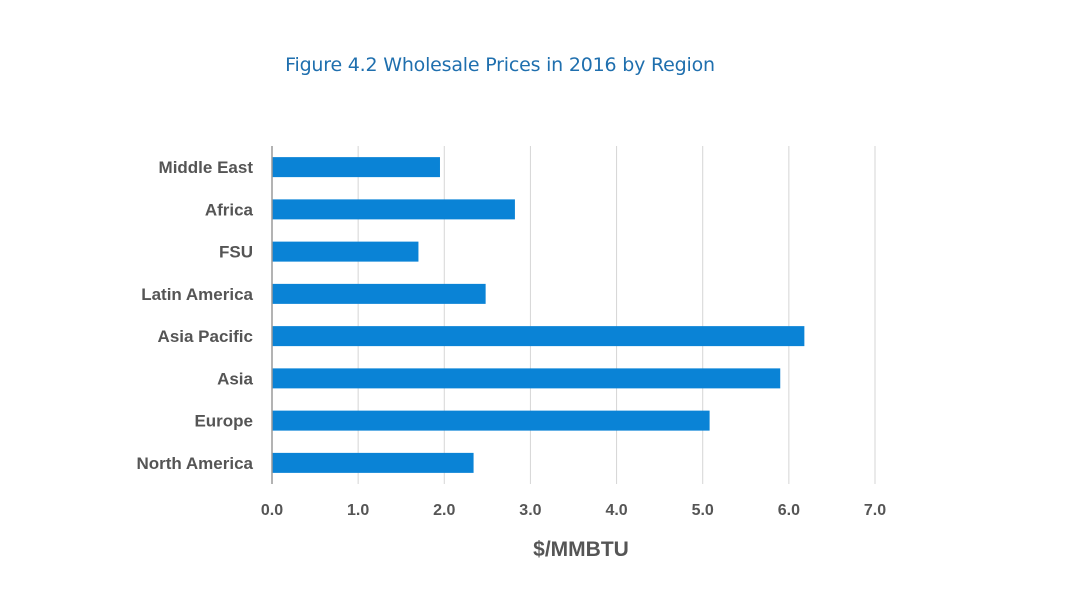 The width and height of the screenshot is (1084, 614). Describe the element at coordinates (197, 294) in the screenshot. I see `category-label: Latin America` at that location.